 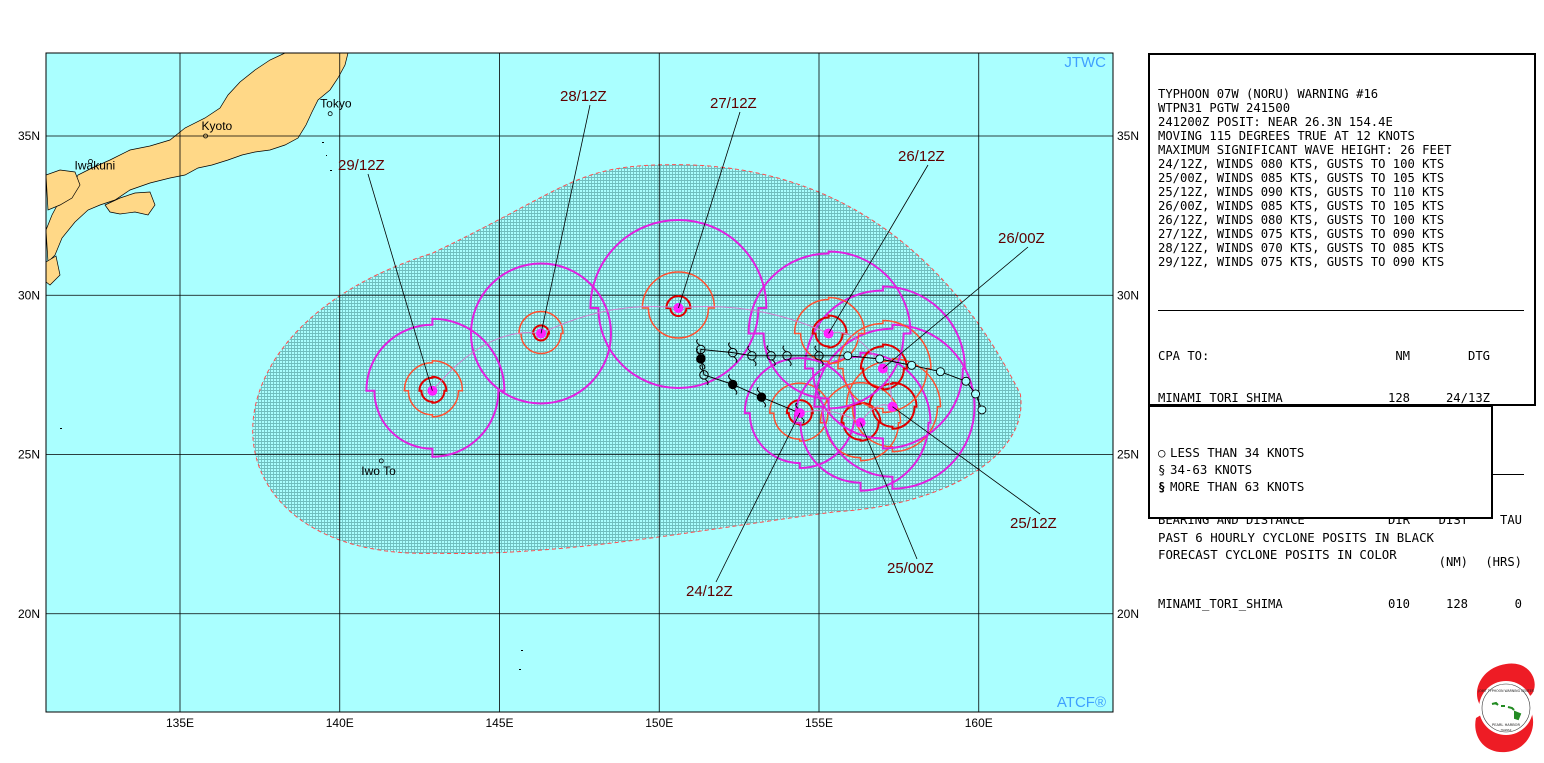 I want to click on storm-open-icon: §, so click(x=1162, y=469).